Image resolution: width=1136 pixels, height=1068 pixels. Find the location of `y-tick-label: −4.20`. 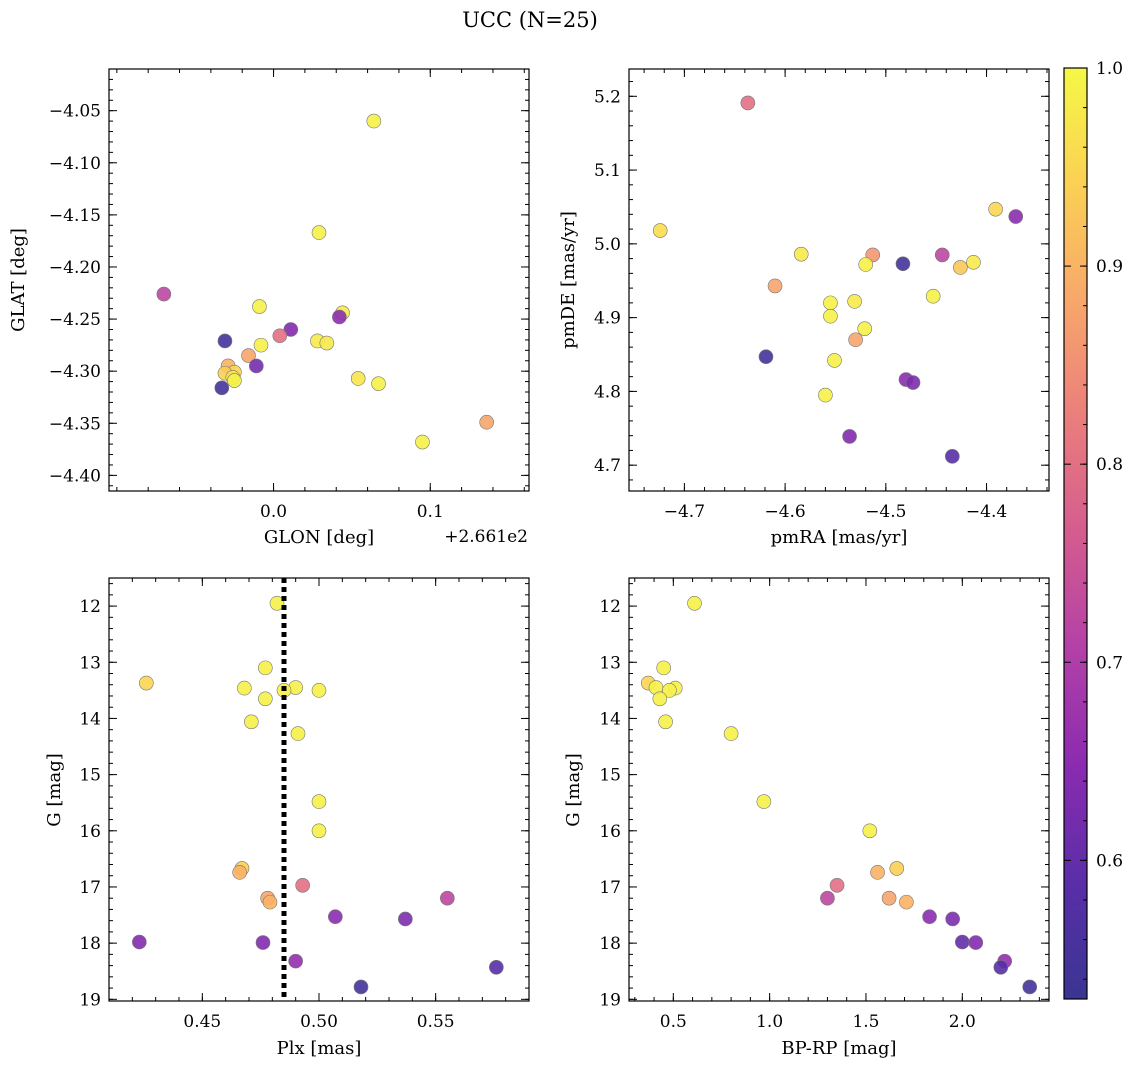

y-tick-label: −4.20 is located at coordinates (75, 268).